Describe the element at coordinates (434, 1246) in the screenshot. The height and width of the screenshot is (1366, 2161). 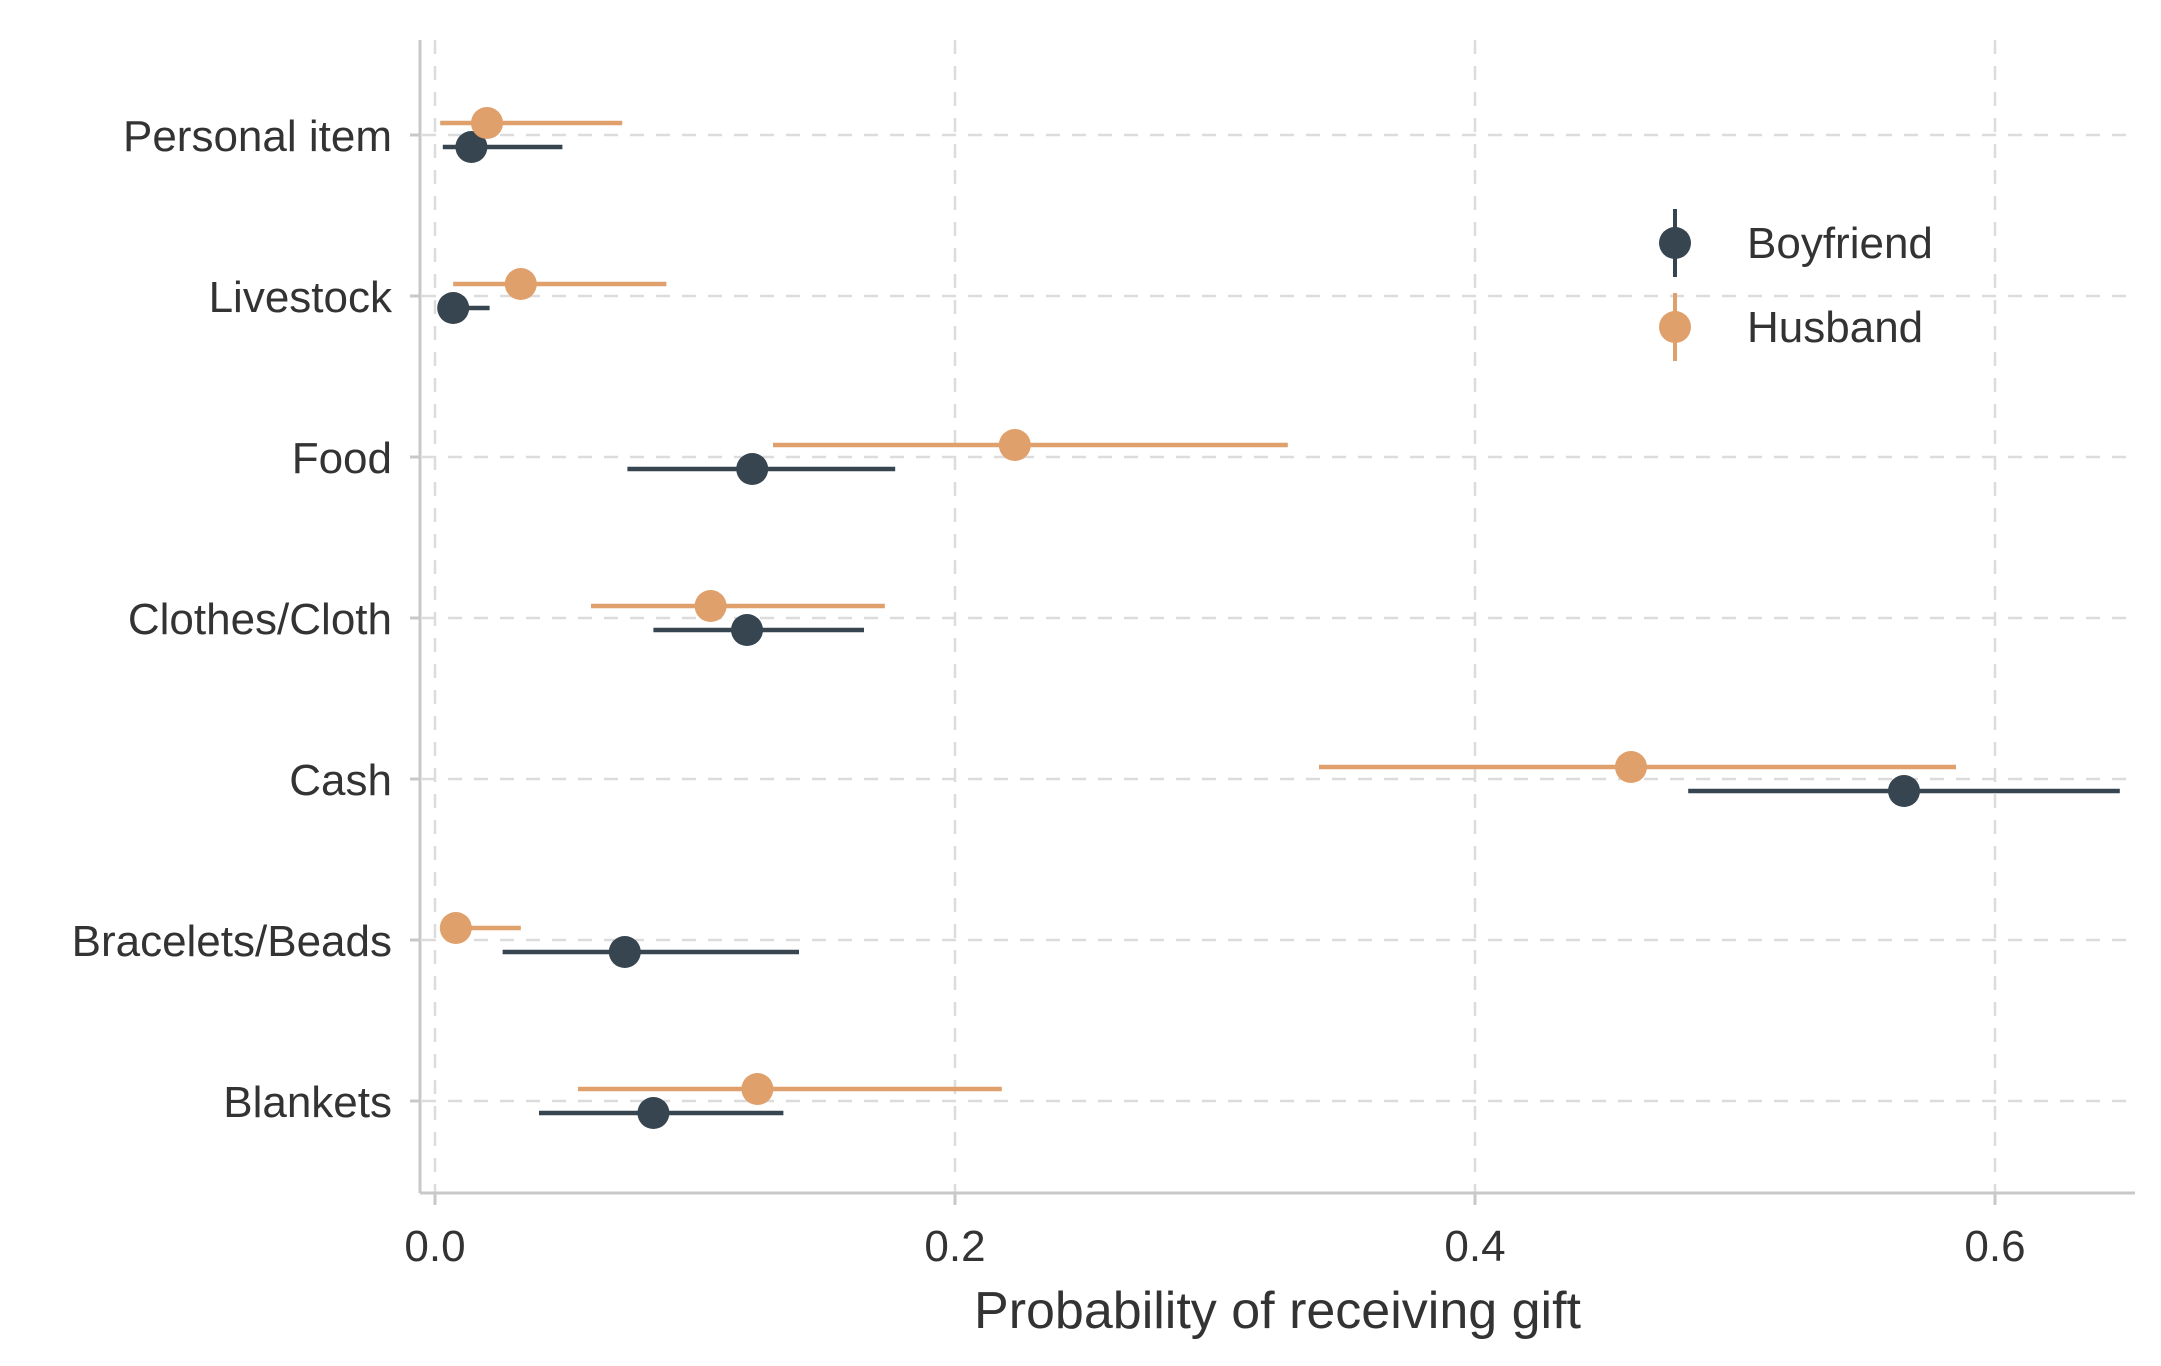
I see `x-tick-label: 0.0` at that location.